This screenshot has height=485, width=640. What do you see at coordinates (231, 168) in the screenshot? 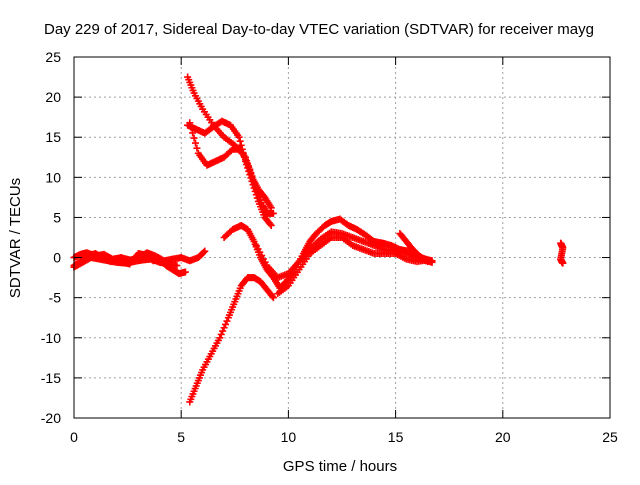
I see `series-arc-mid-loop` at bounding box center [231, 168].